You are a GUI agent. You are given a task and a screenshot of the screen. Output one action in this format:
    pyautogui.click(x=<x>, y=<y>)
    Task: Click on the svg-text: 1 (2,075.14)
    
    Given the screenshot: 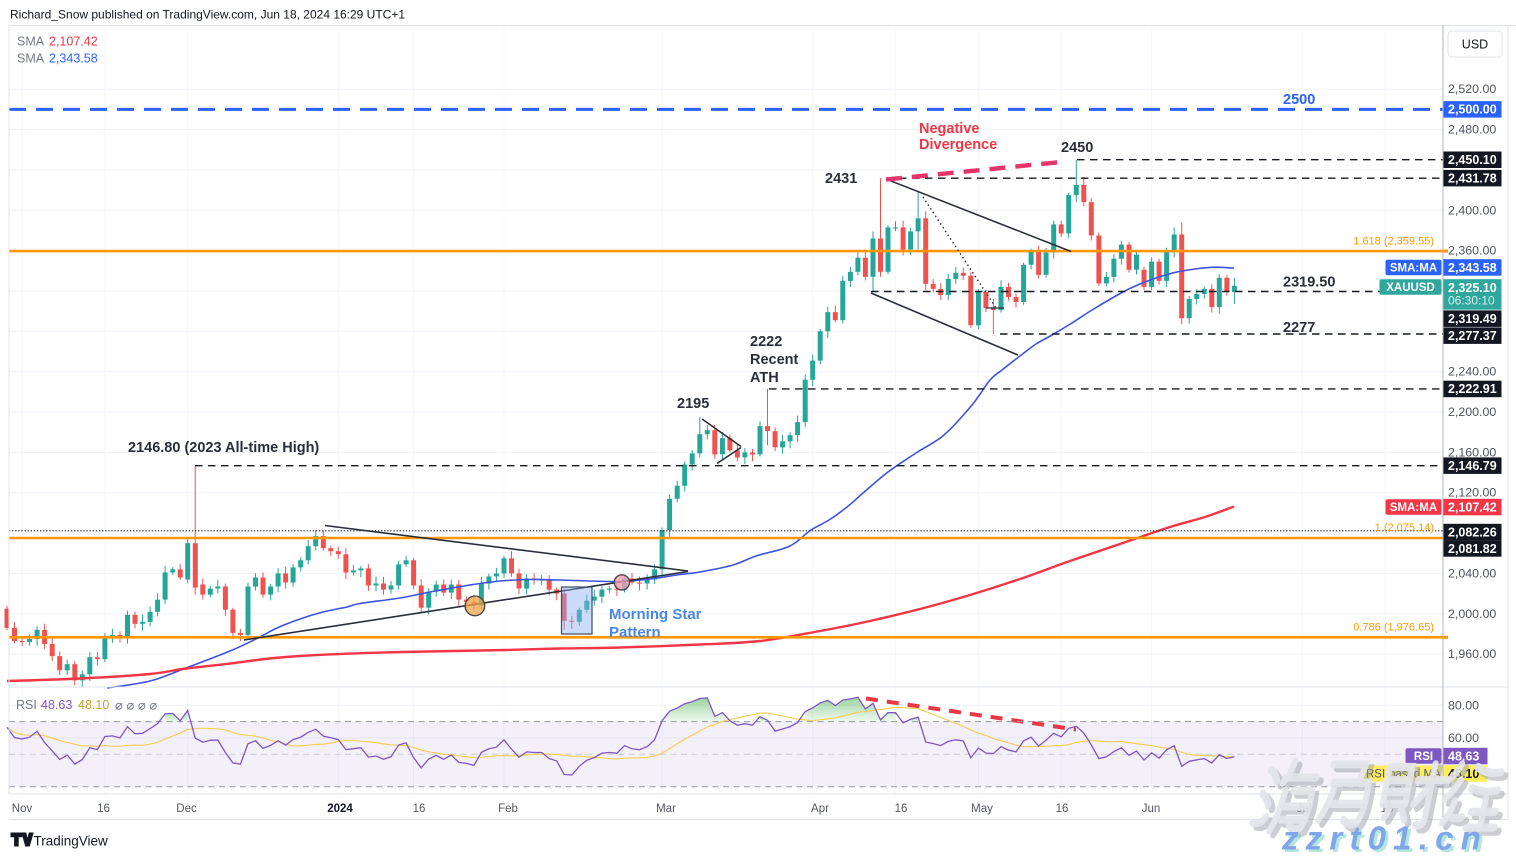 What is the action you would take?
    pyautogui.click(x=1404, y=528)
    